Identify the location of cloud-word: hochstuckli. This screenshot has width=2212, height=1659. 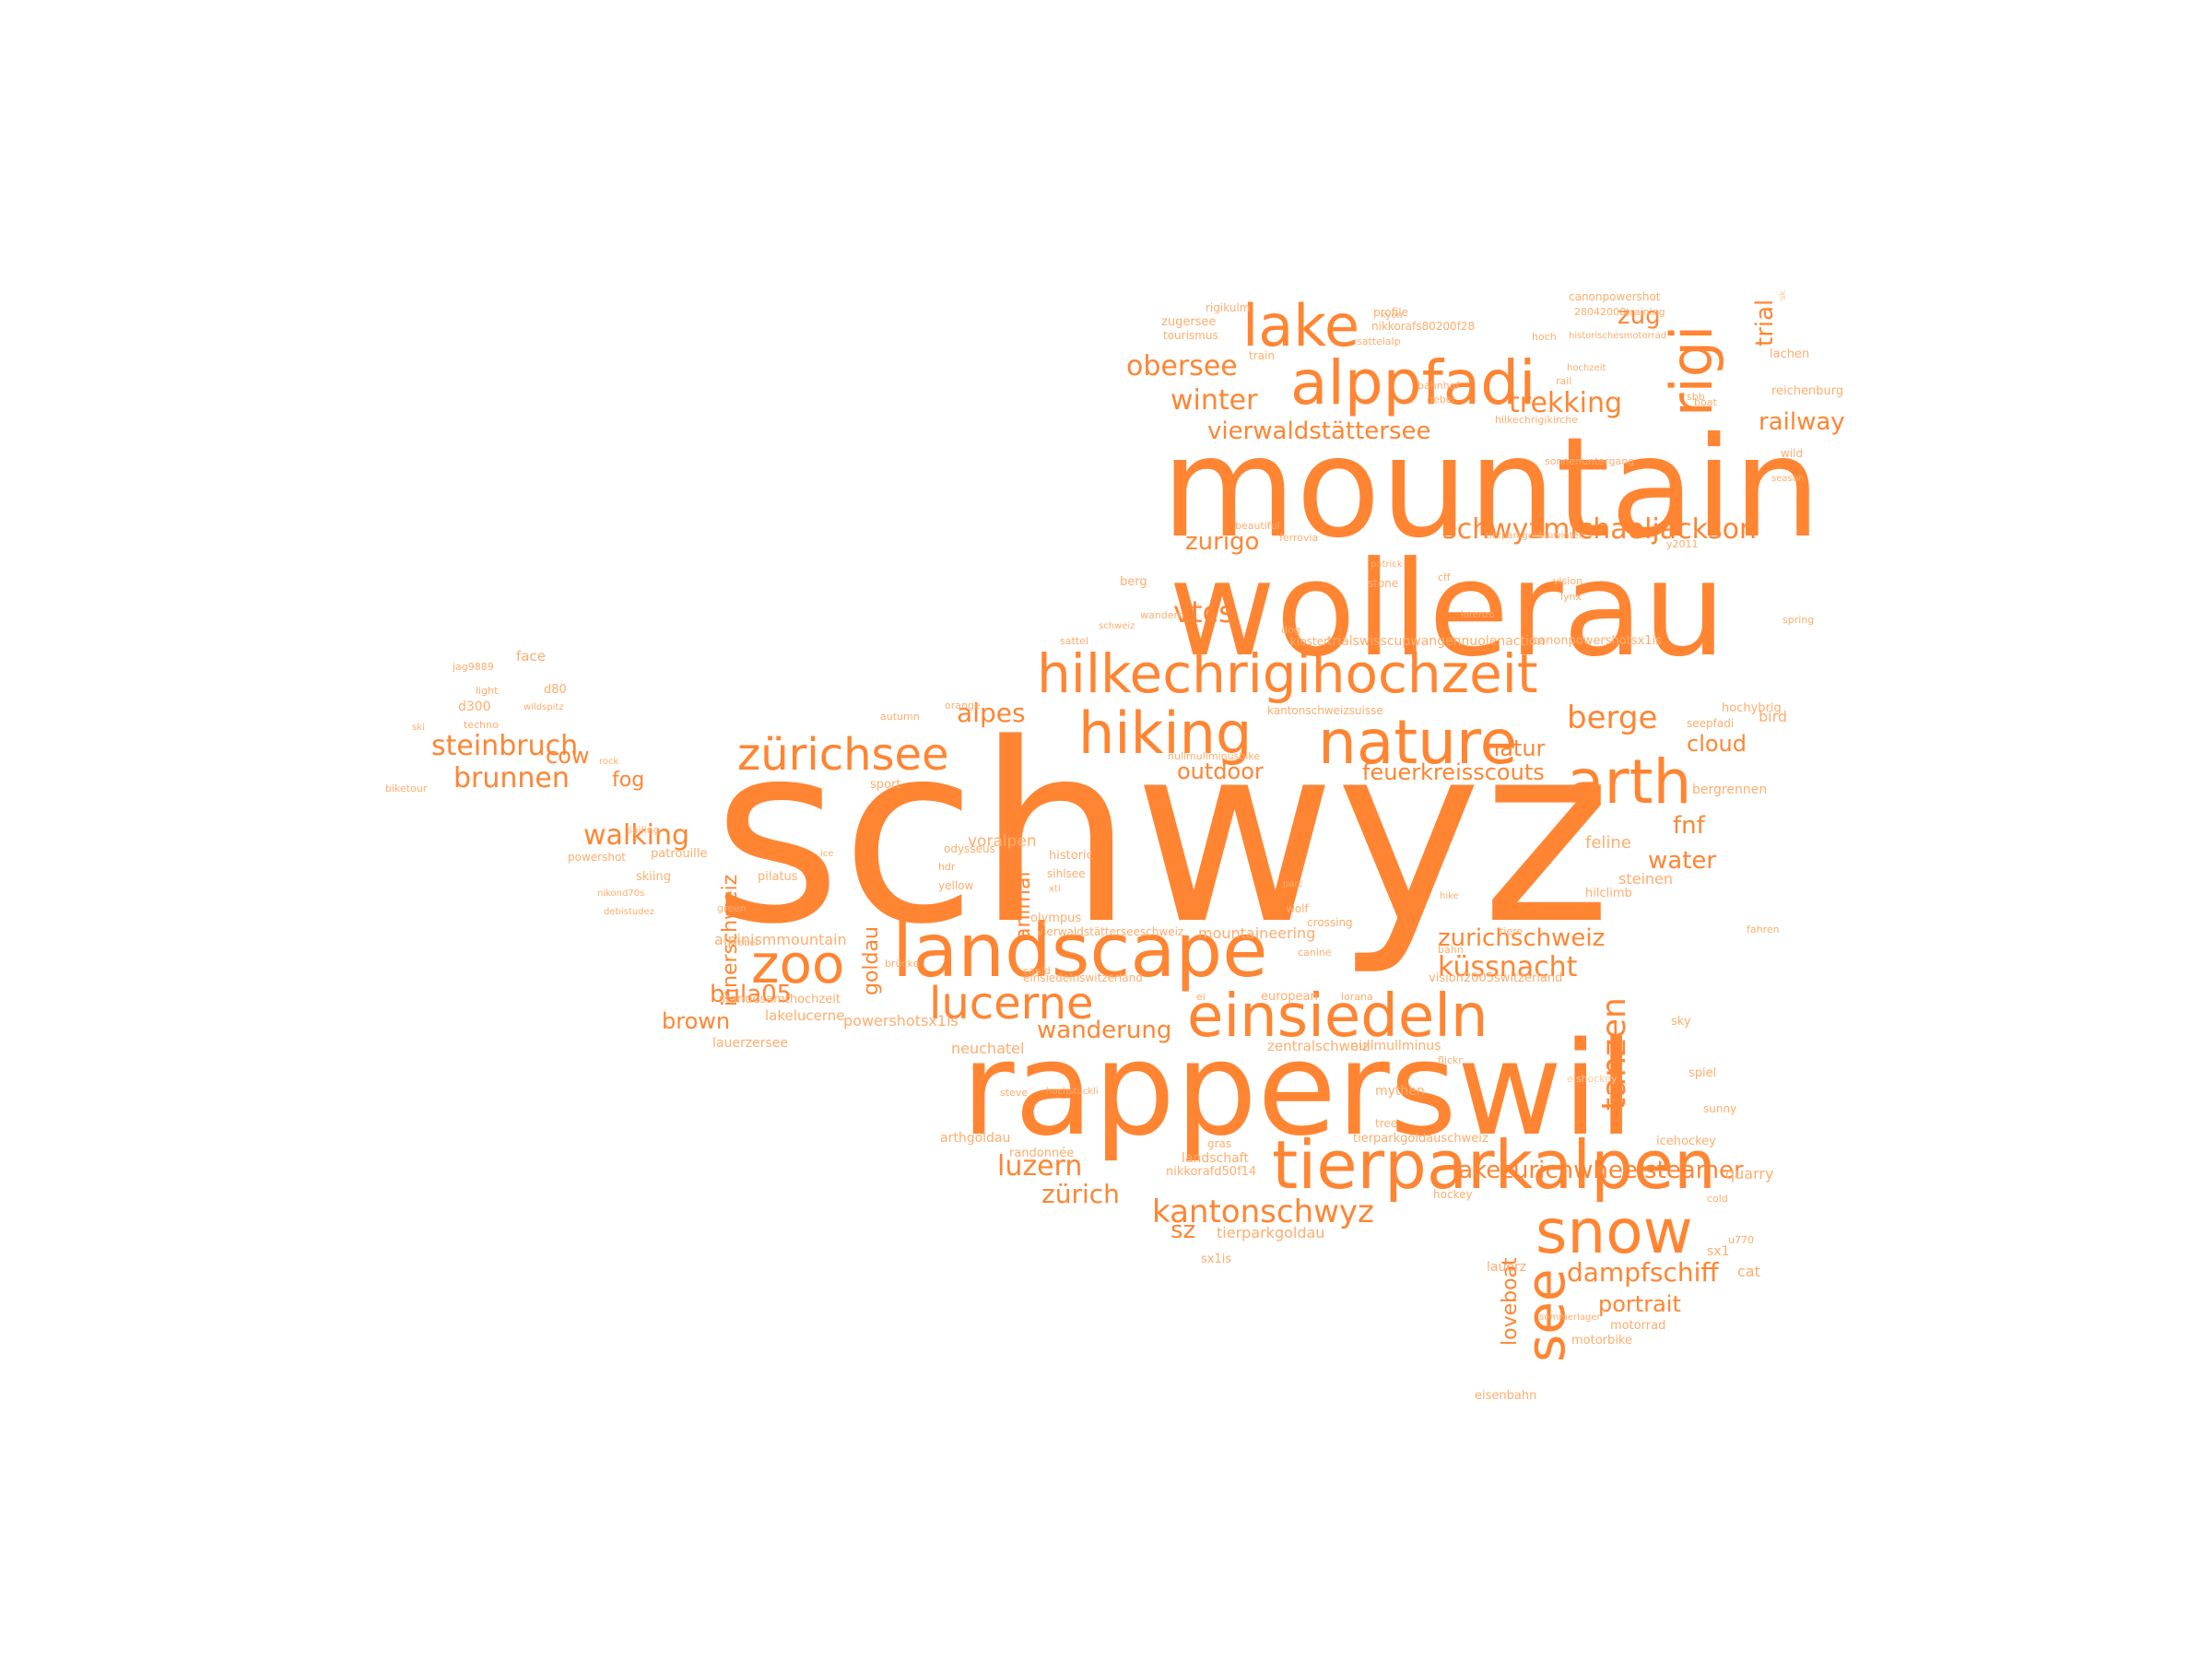
(1072, 1092).